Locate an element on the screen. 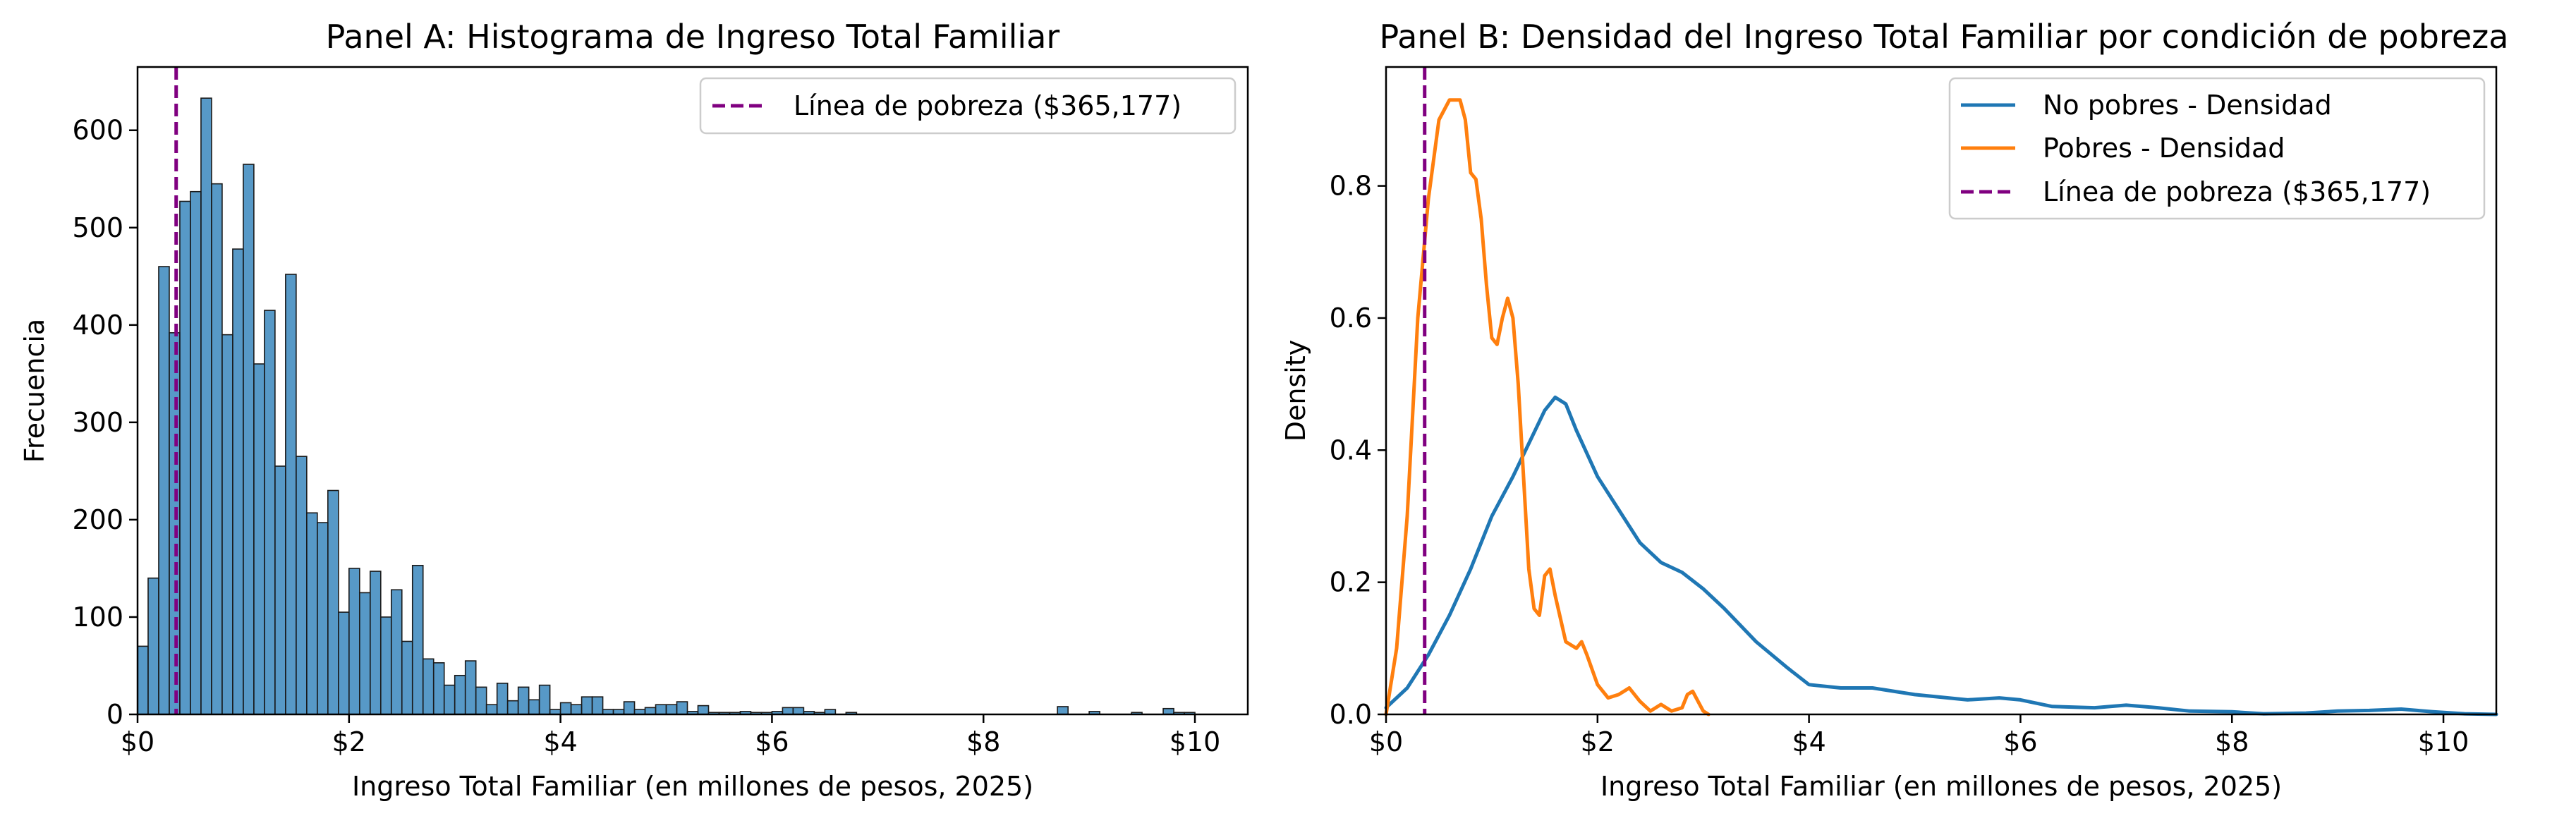 The image size is (2576, 823). y-tick-label: 300 is located at coordinates (97, 422).